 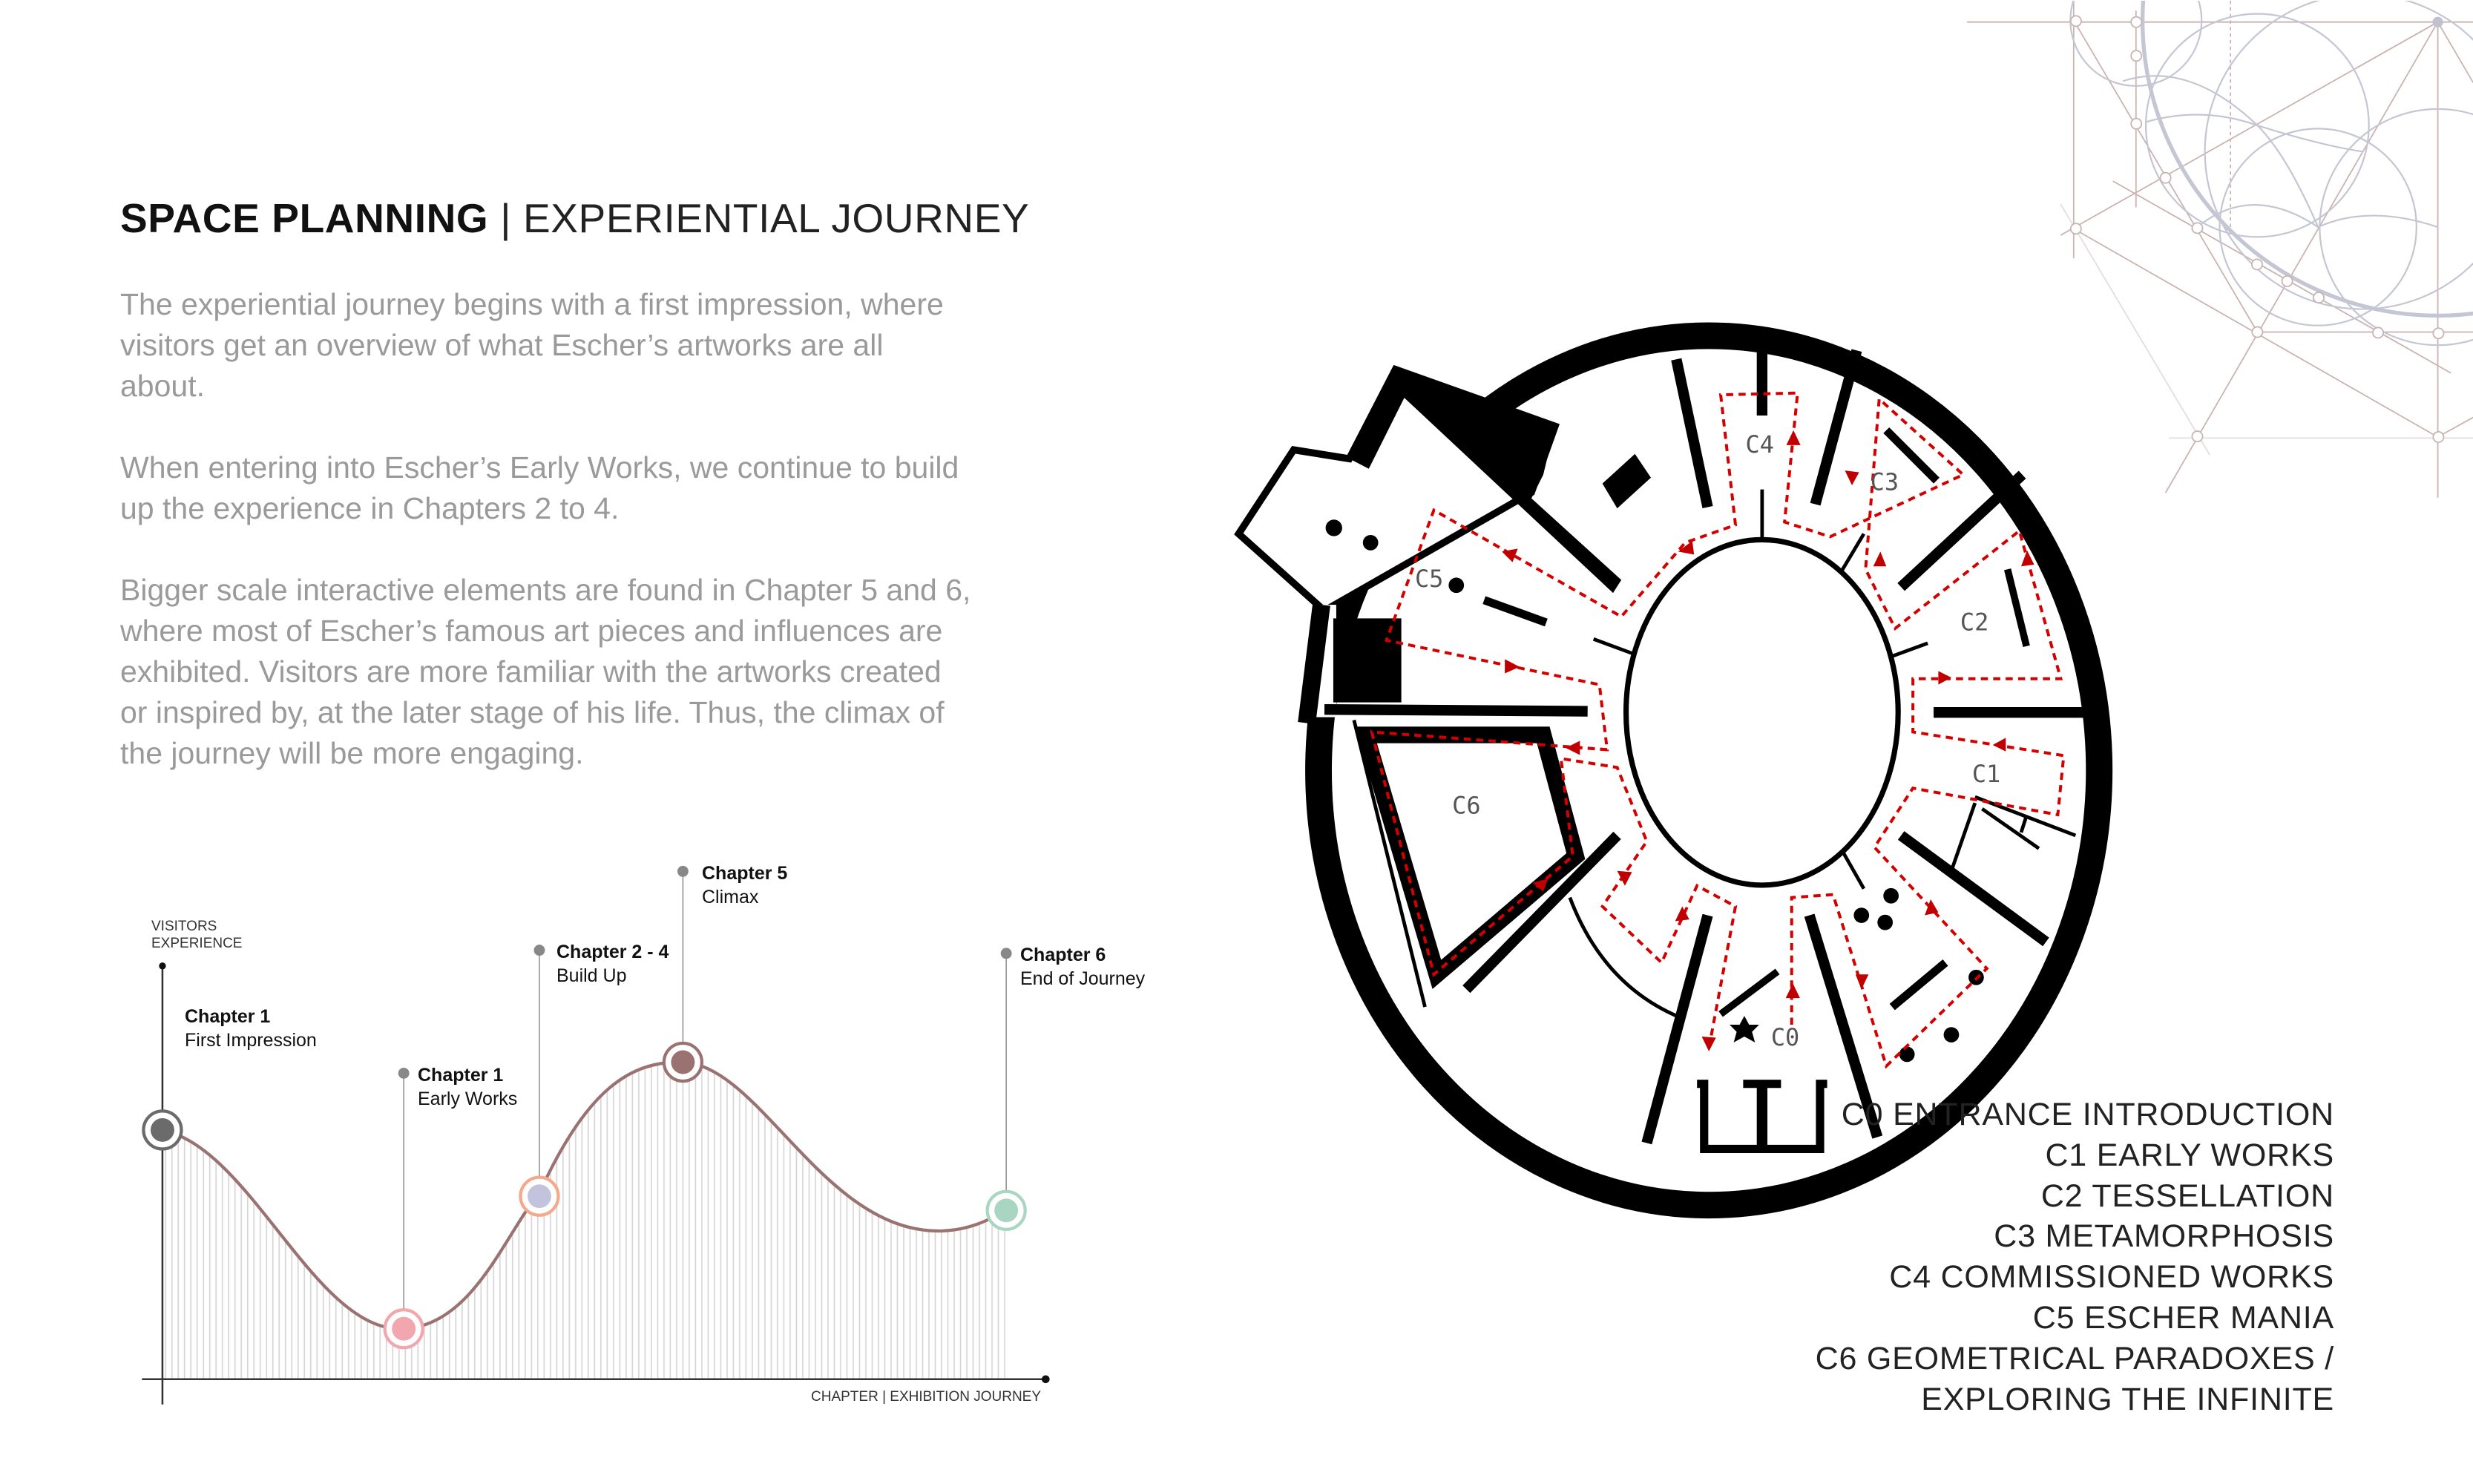 I want to click on legend-item: C3 METAMORPHOSIS, so click(x=2164, y=1236).